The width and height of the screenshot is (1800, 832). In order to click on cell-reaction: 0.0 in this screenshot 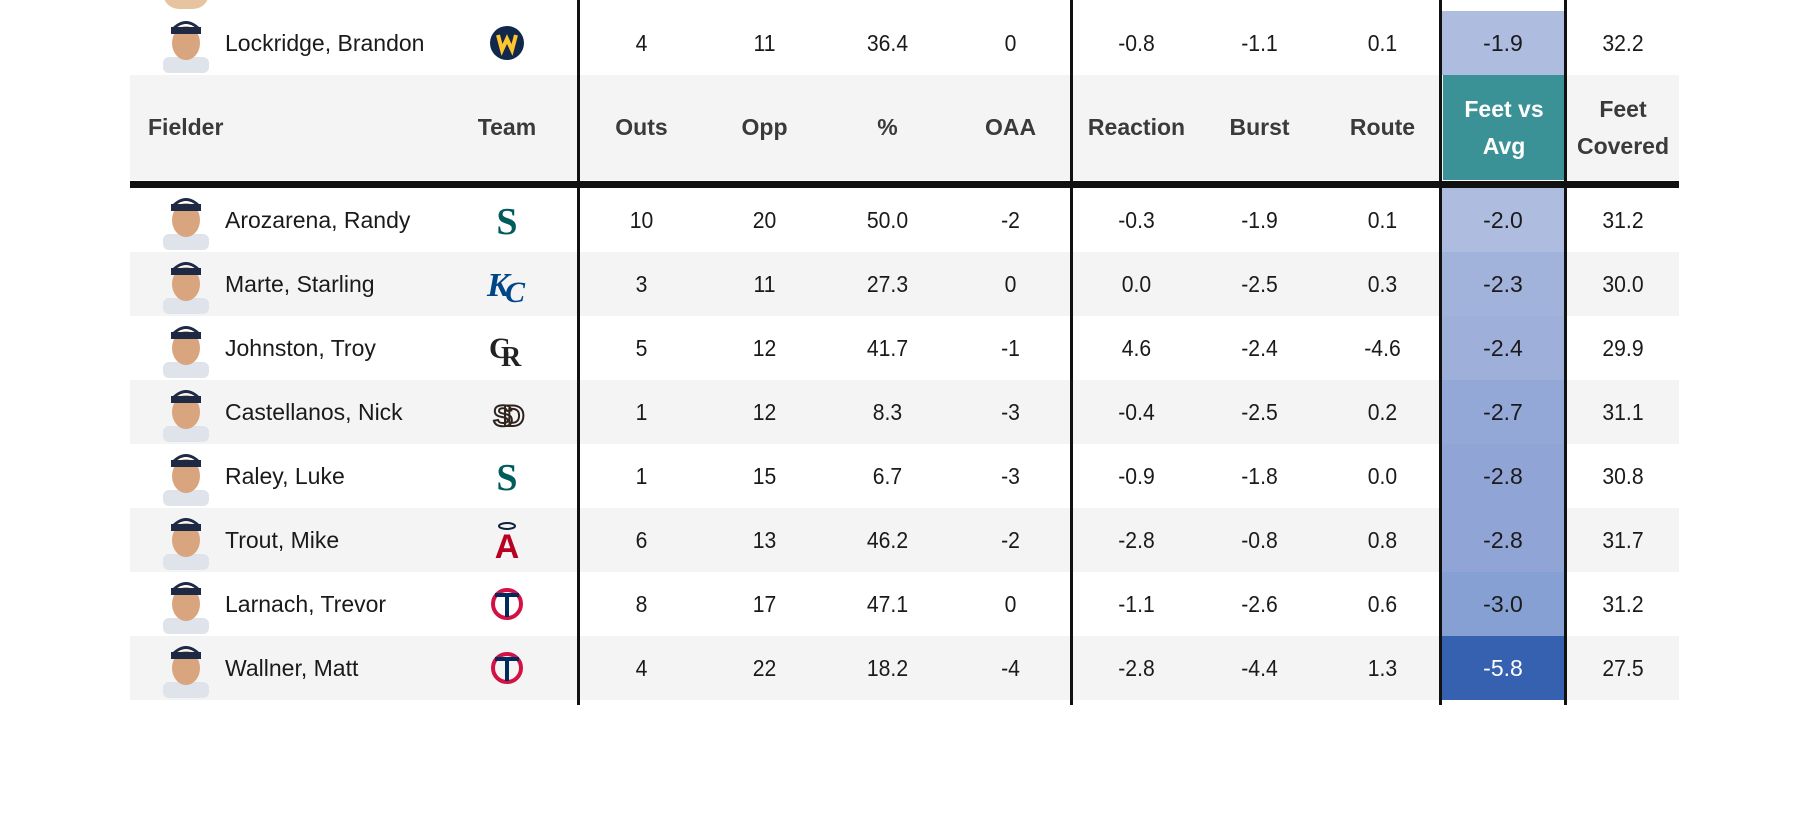, I will do `click(1136, 283)`.